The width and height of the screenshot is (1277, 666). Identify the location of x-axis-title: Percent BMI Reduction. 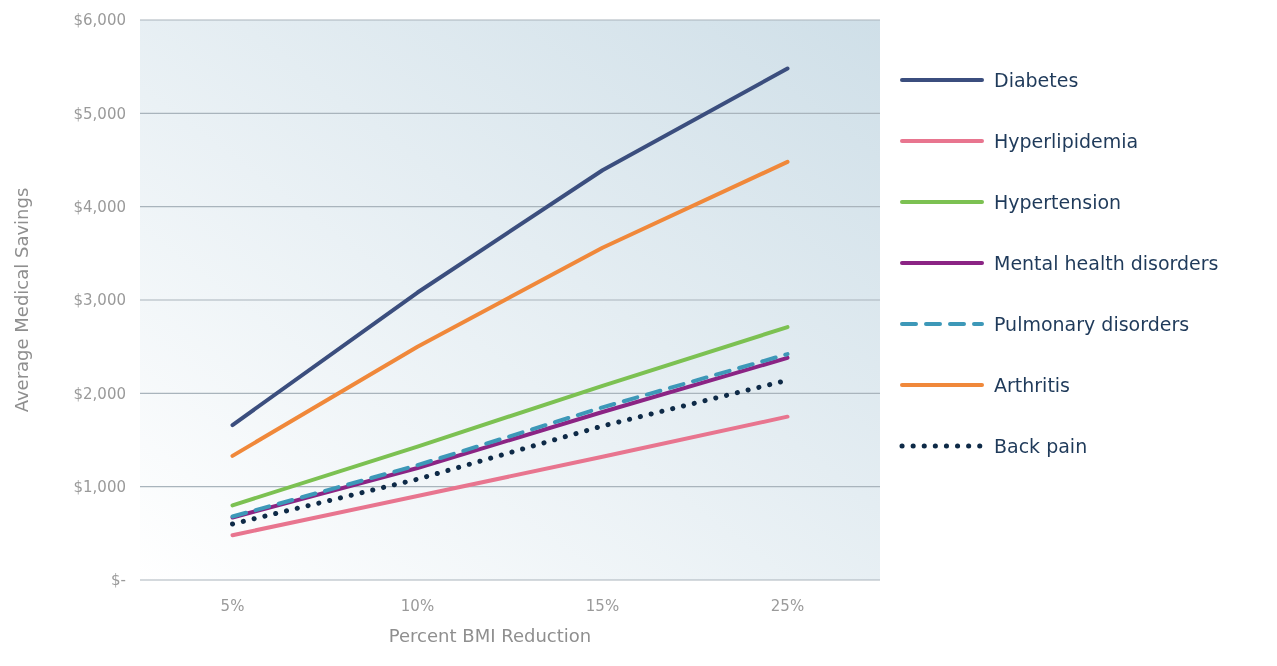
(490, 635).